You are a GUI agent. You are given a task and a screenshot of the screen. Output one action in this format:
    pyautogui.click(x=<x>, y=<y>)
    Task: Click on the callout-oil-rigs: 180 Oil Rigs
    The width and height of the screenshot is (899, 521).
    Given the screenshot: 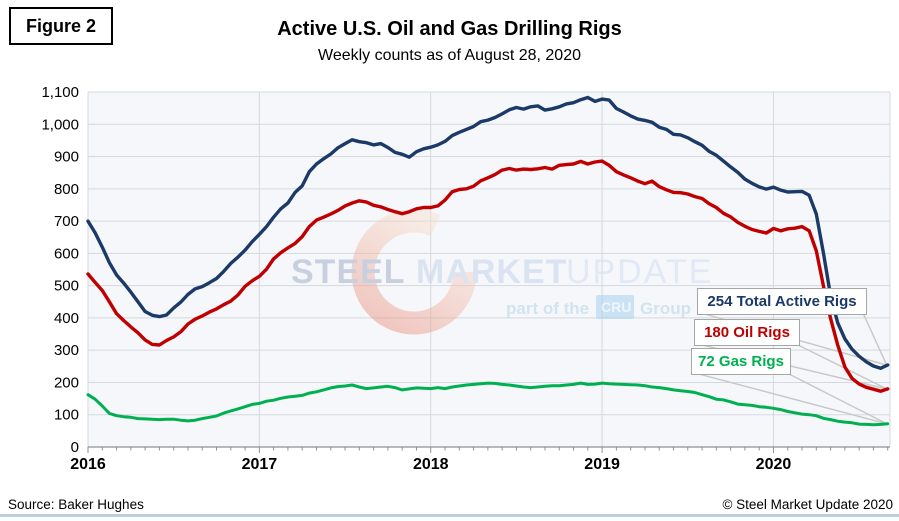 What is the action you would take?
    pyautogui.click(x=747, y=332)
    